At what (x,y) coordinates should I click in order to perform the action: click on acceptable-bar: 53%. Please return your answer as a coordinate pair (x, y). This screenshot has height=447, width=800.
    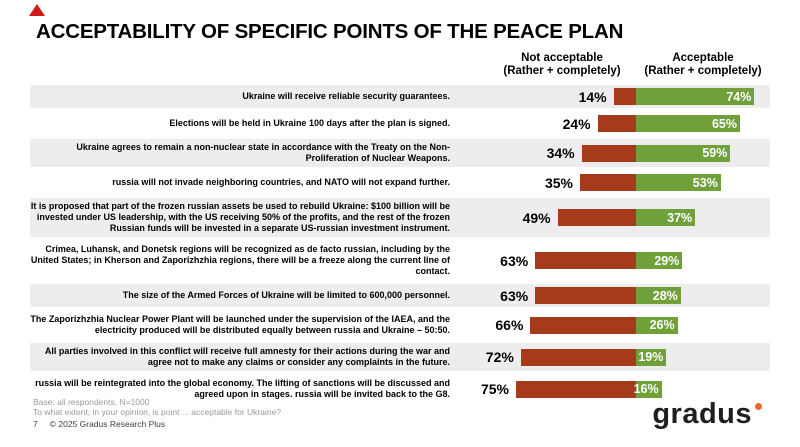
    Looking at the image, I should click on (678, 182).